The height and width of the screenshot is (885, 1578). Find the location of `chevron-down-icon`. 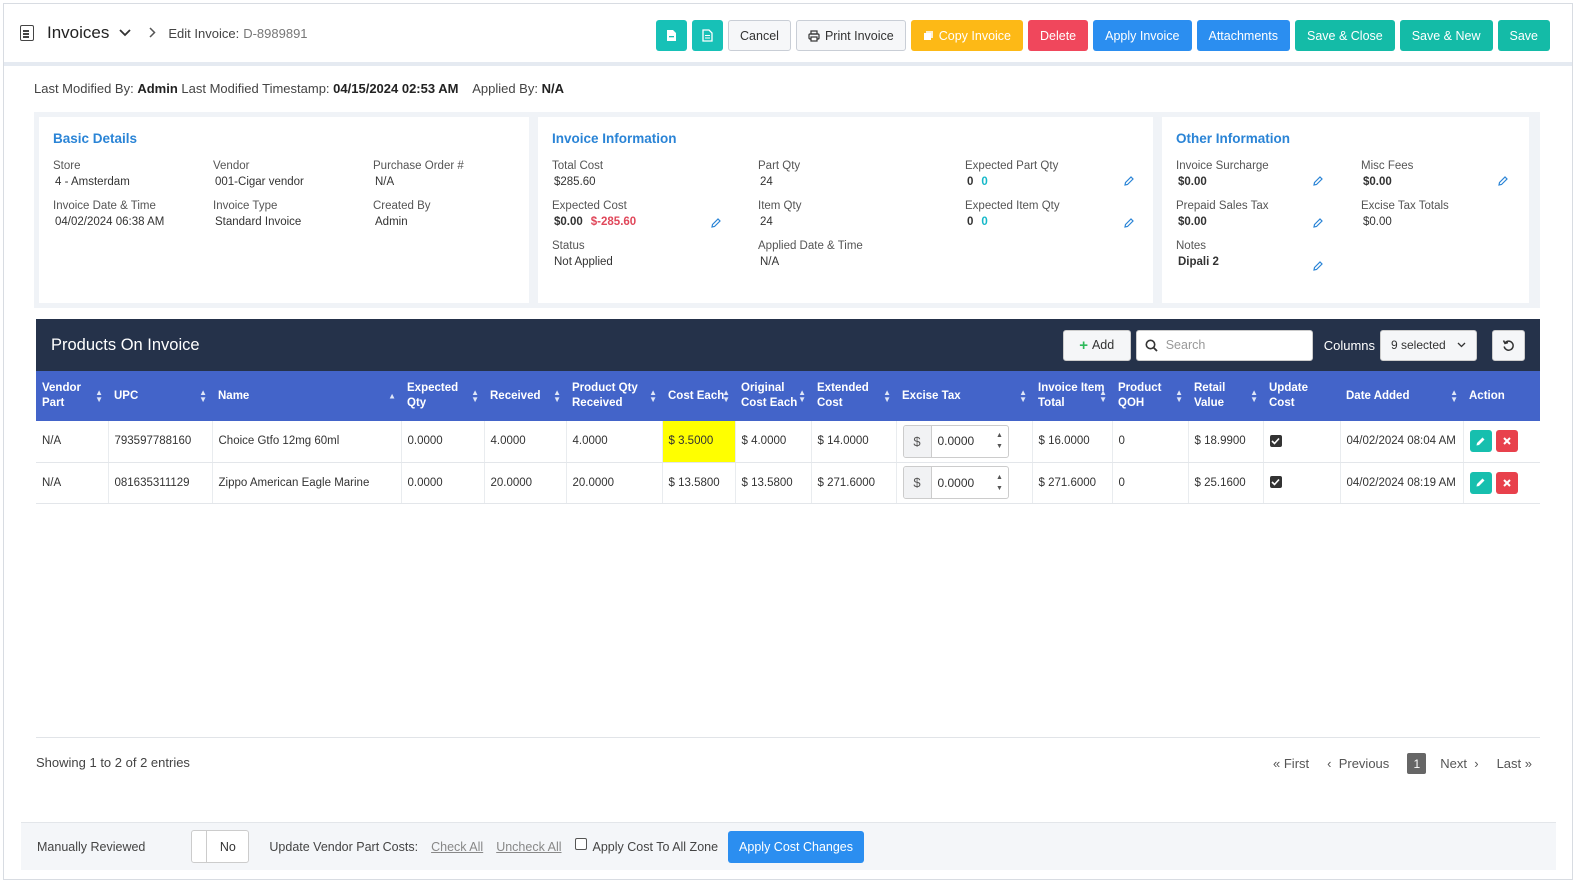

chevron-down-icon is located at coordinates (125, 33).